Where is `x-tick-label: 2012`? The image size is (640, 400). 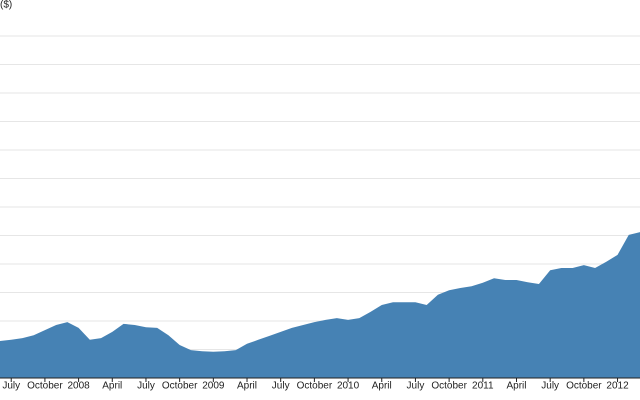 x-tick-label: 2012 is located at coordinates (617, 386).